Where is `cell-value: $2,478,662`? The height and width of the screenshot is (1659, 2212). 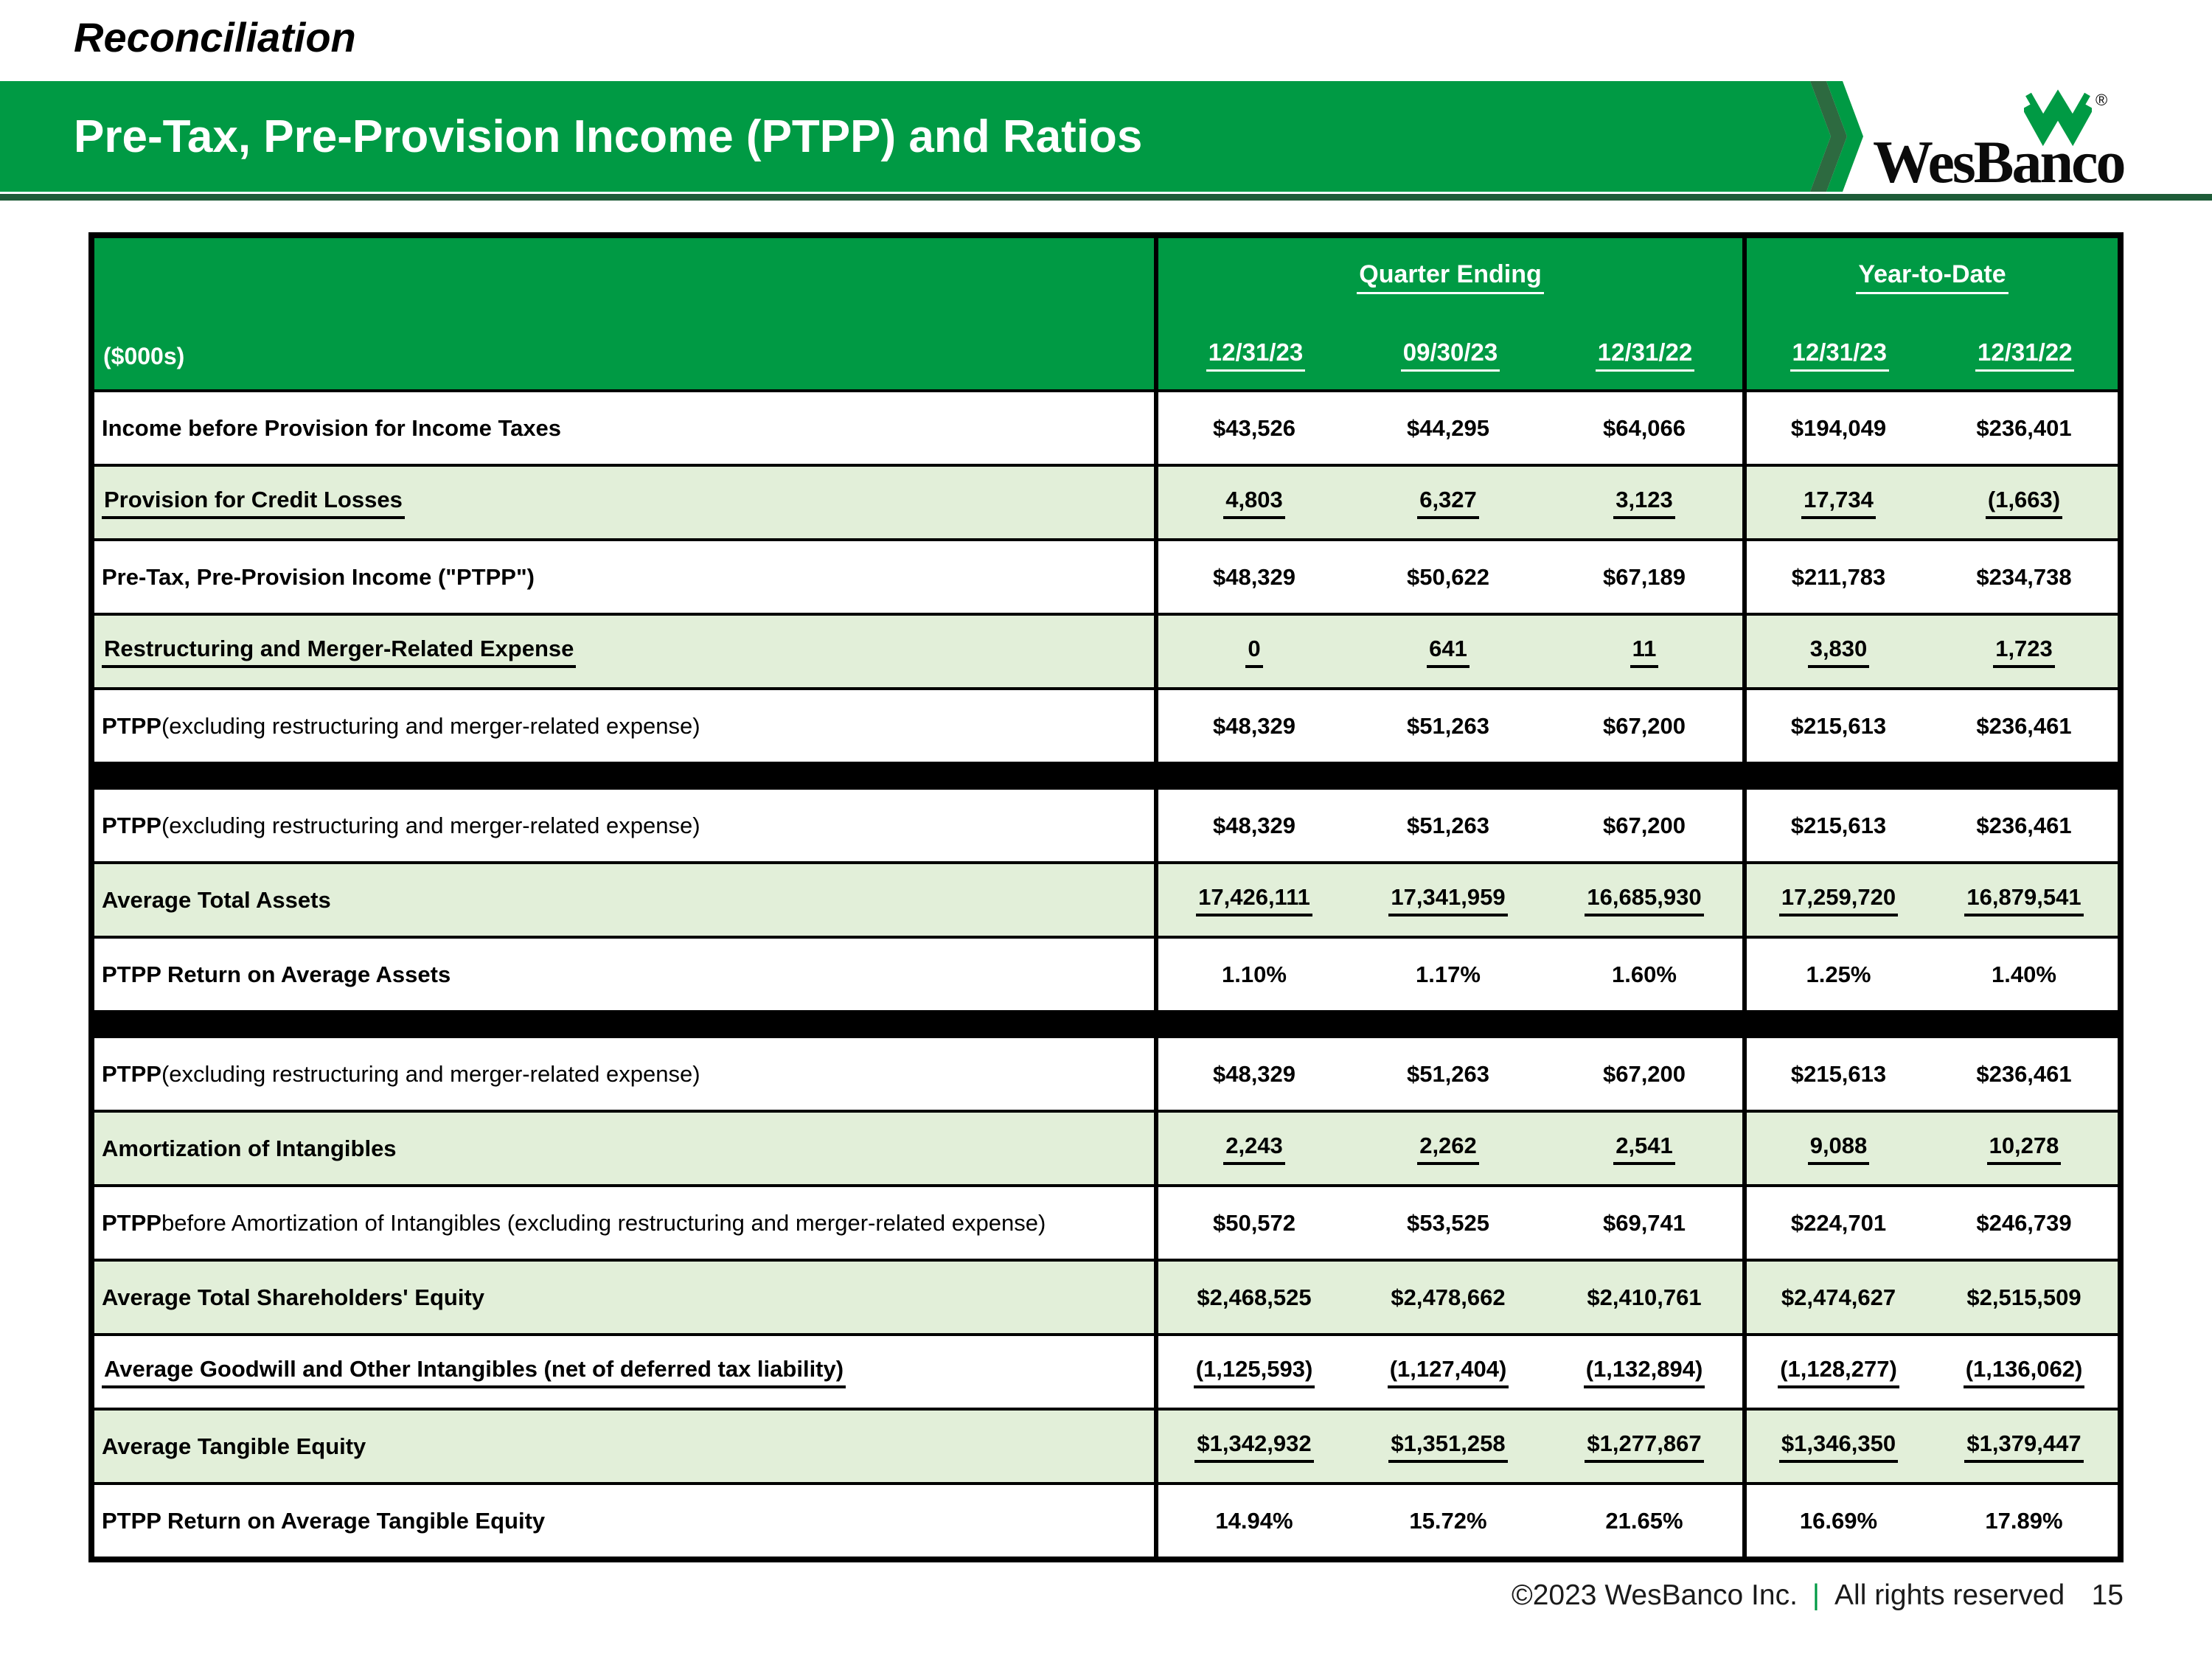 cell-value: $2,478,662 is located at coordinates (1448, 1297).